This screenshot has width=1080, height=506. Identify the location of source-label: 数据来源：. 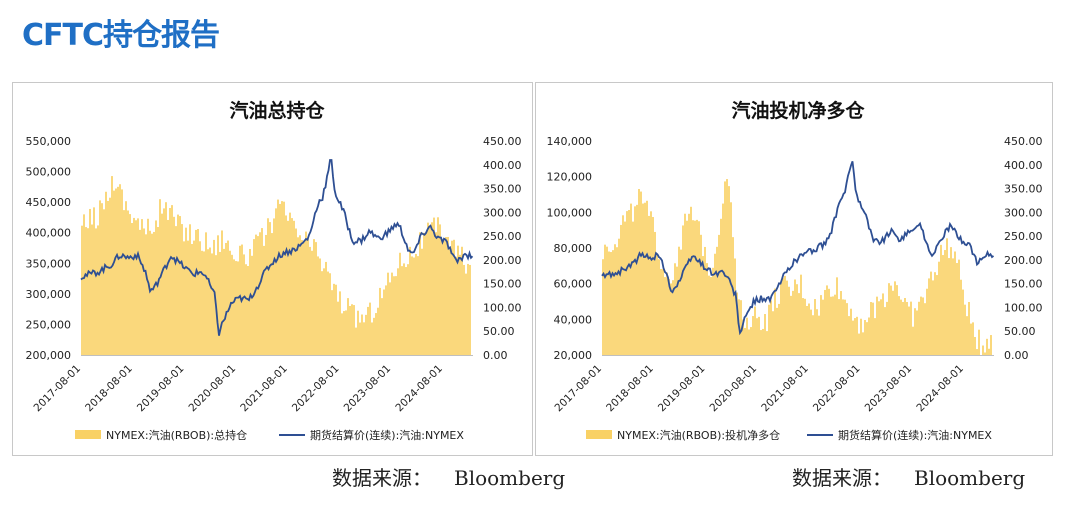
(382, 478).